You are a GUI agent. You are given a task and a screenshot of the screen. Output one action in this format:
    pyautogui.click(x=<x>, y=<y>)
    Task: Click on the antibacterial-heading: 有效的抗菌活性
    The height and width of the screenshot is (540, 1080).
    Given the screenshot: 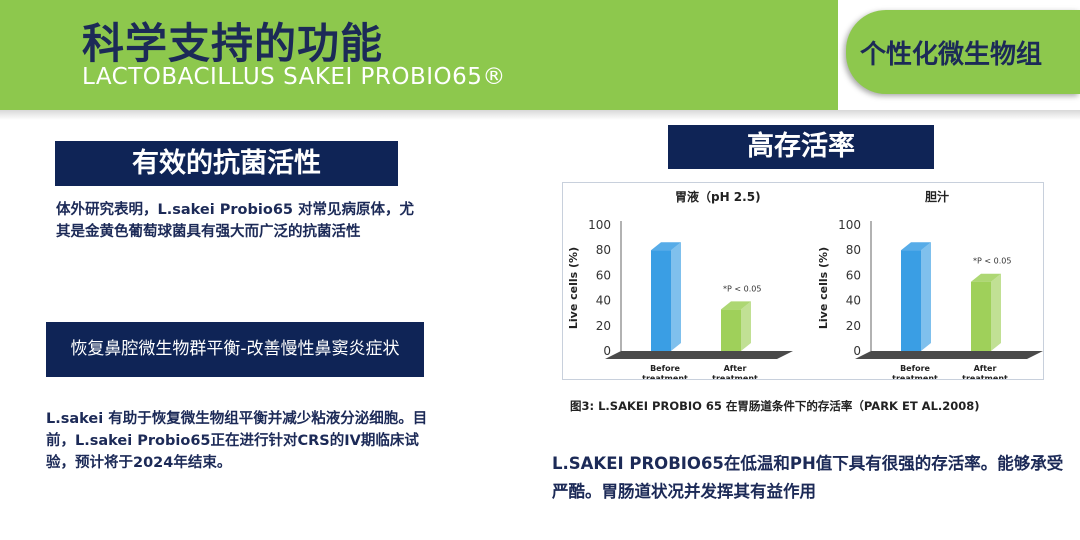 What is the action you would take?
    pyautogui.click(x=226, y=163)
    